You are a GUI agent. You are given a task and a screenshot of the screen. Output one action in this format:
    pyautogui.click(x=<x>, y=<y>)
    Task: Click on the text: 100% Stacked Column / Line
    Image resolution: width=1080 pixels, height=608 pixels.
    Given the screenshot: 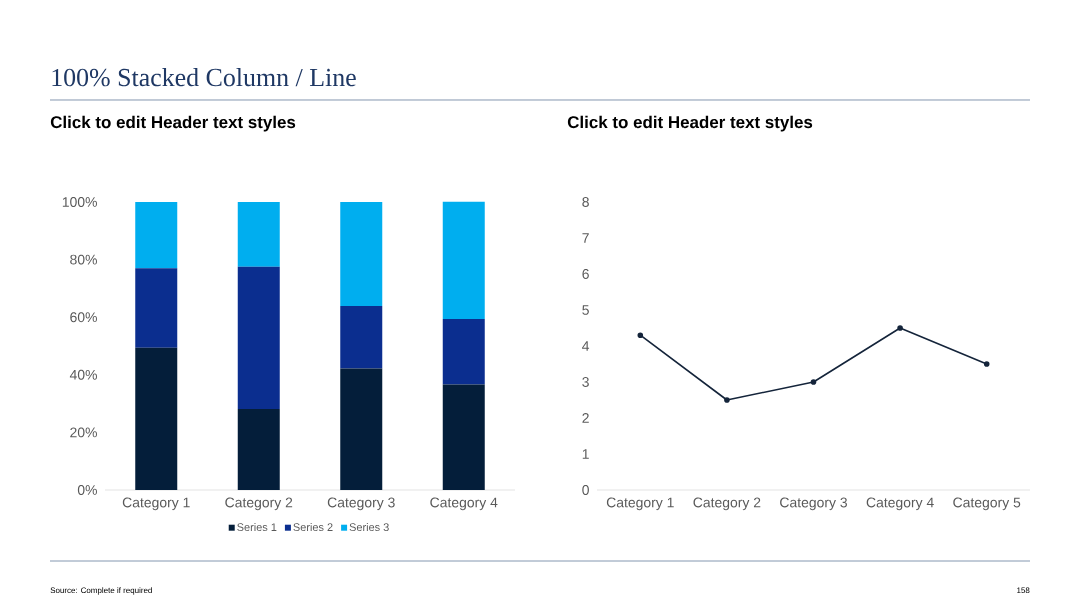 What is the action you would take?
    pyautogui.click(x=204, y=77)
    